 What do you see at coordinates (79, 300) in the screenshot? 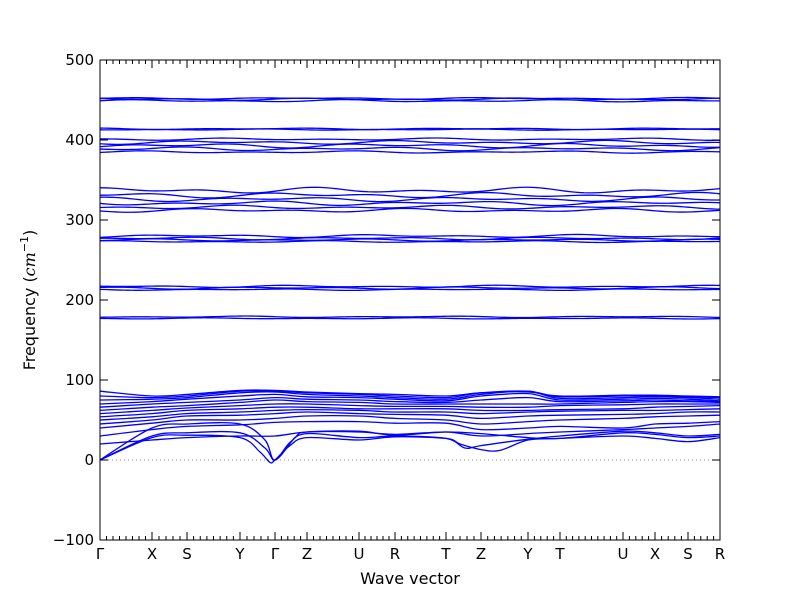
I see `y-tick-label: 200` at bounding box center [79, 300].